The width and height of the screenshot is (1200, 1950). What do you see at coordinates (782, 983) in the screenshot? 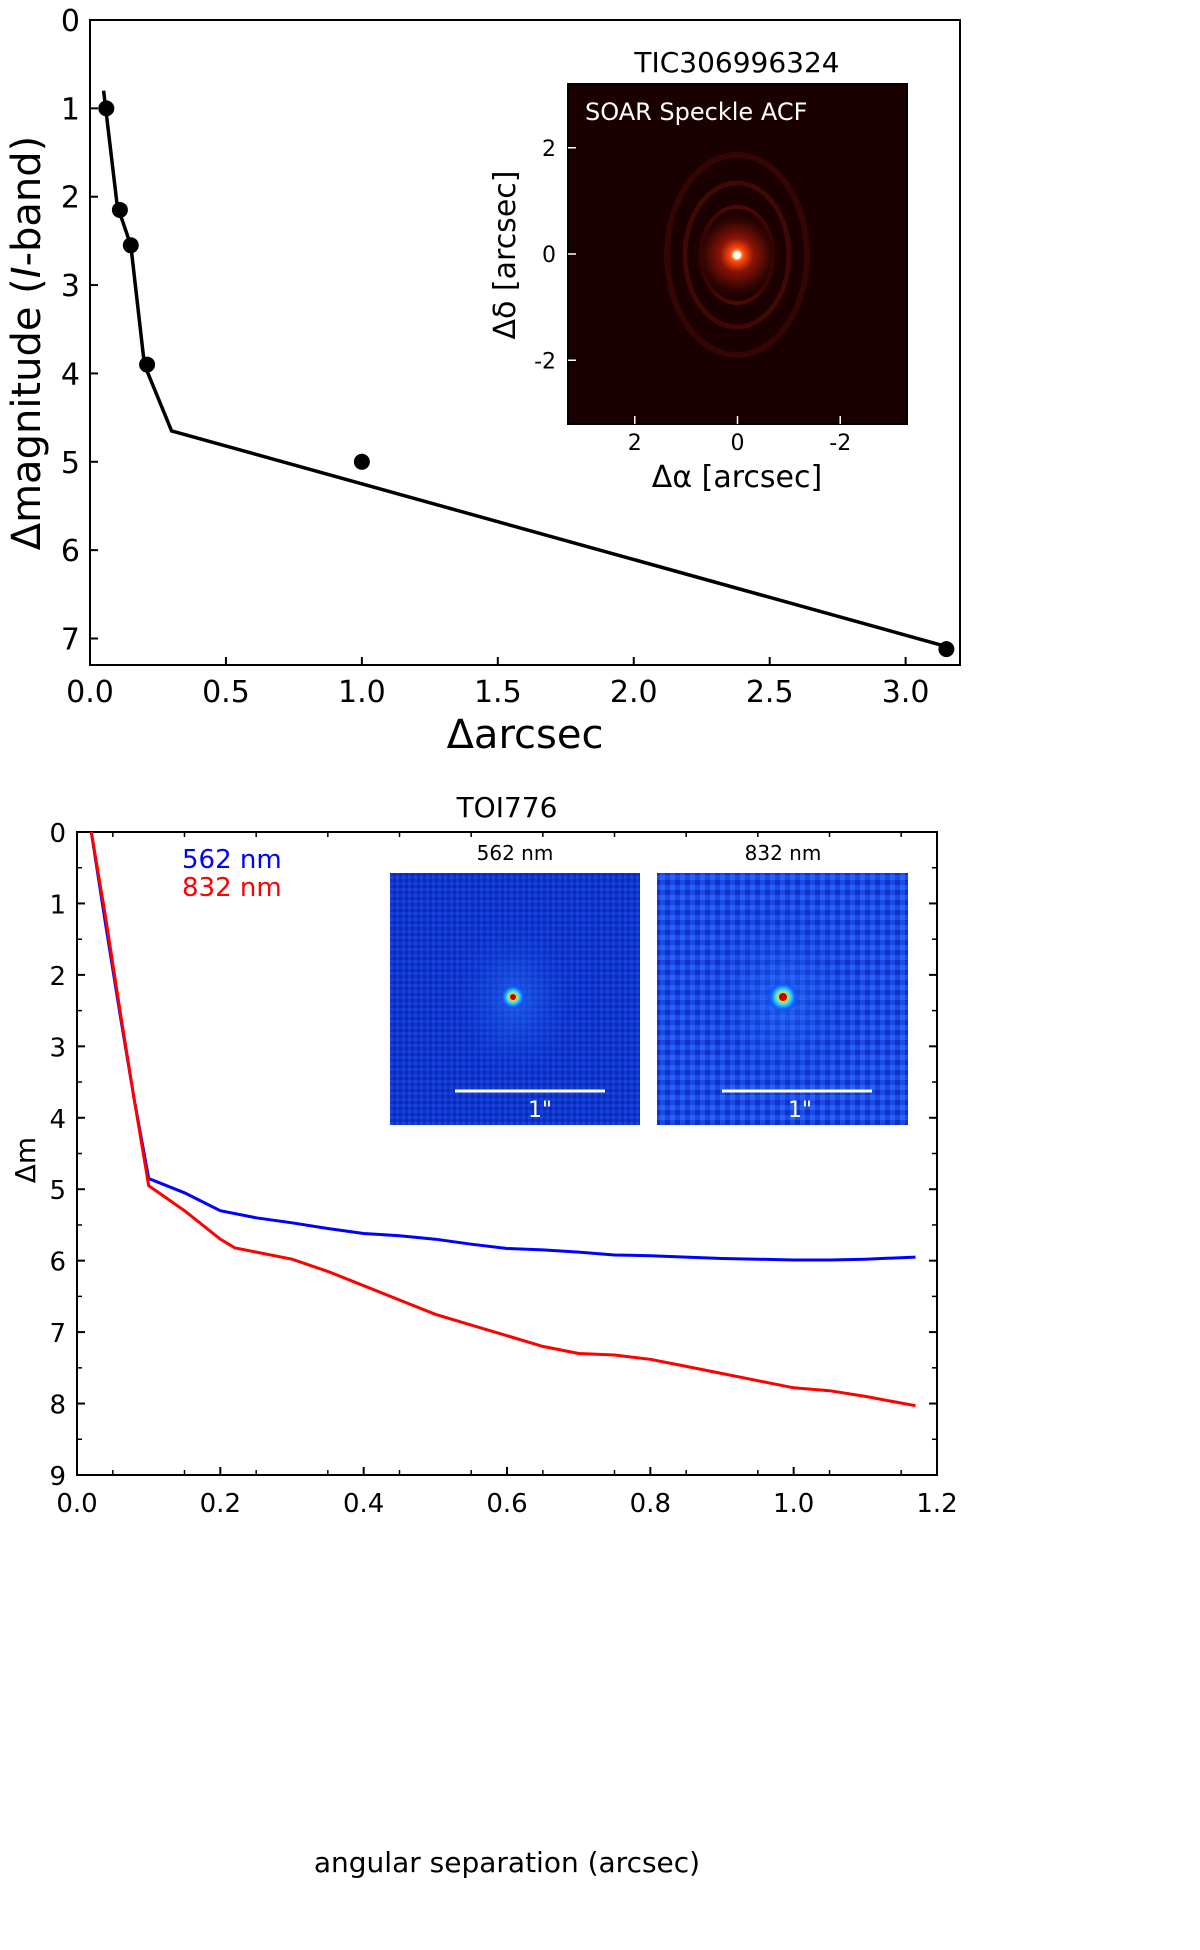
I see `speckle-inset-832nm: 832 nm 1"` at bounding box center [782, 983].